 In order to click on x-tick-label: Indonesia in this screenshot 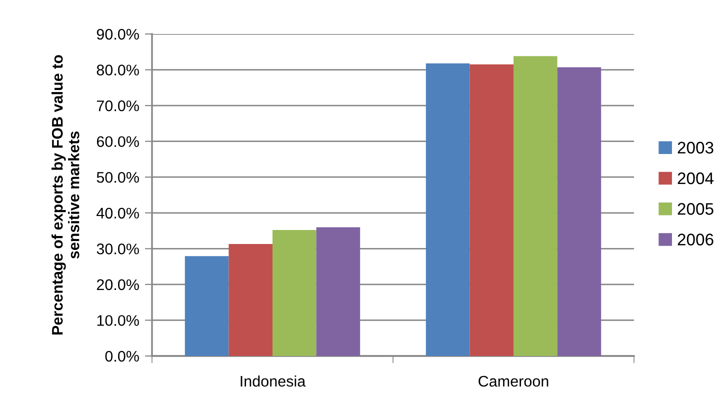, I will do `click(273, 381)`.